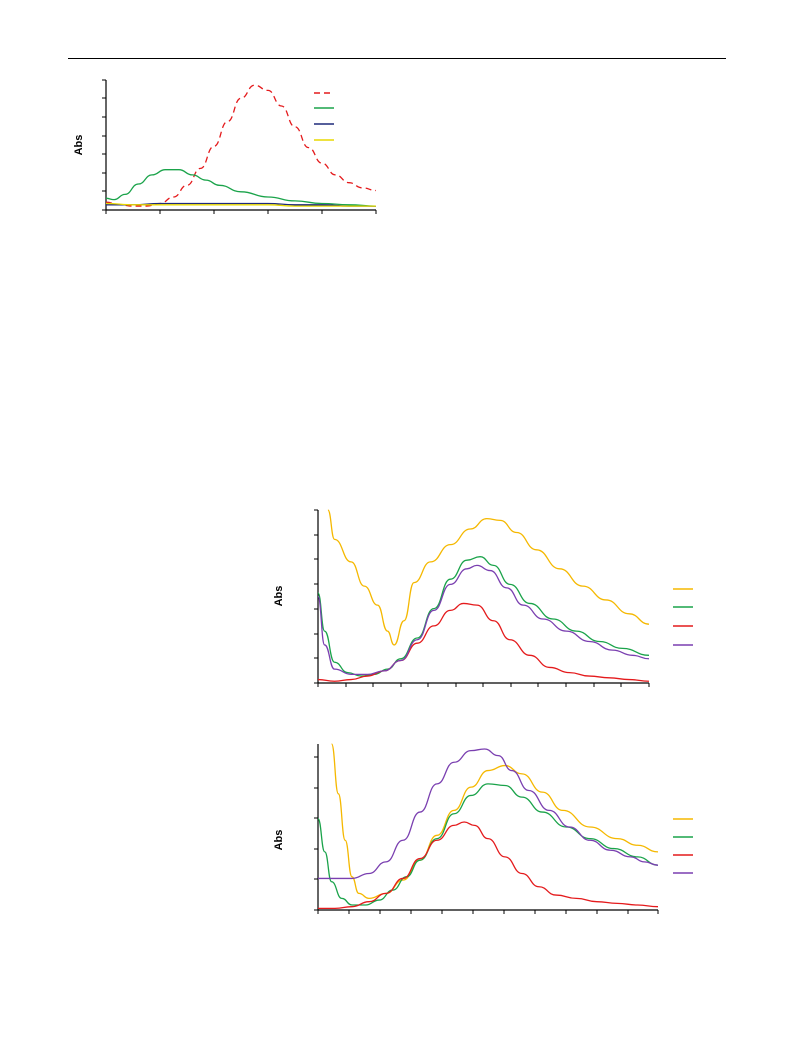 This screenshot has height=1053, width=793. What do you see at coordinates (397, 58) in the screenshot?
I see `header-rule` at bounding box center [397, 58].